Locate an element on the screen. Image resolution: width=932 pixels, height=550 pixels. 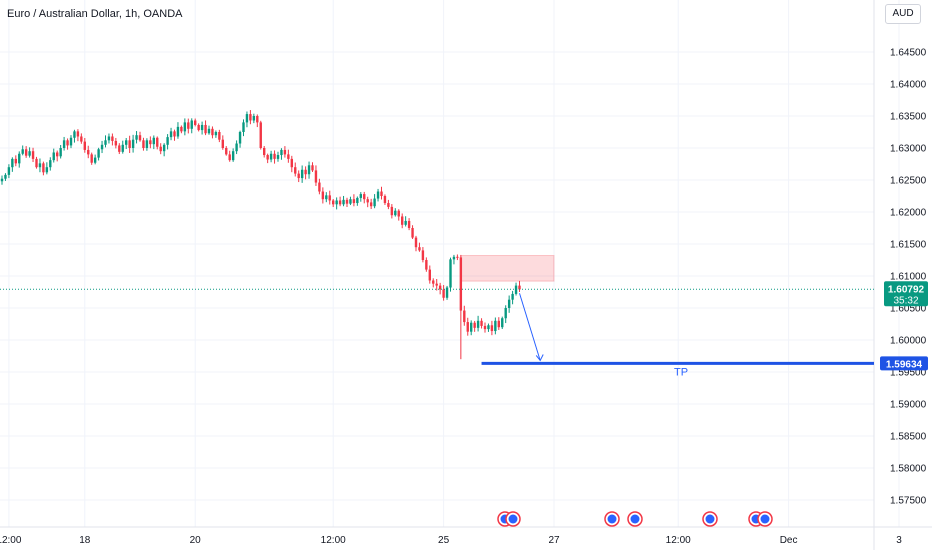
time-tick-label: 3 is located at coordinates (899, 540).